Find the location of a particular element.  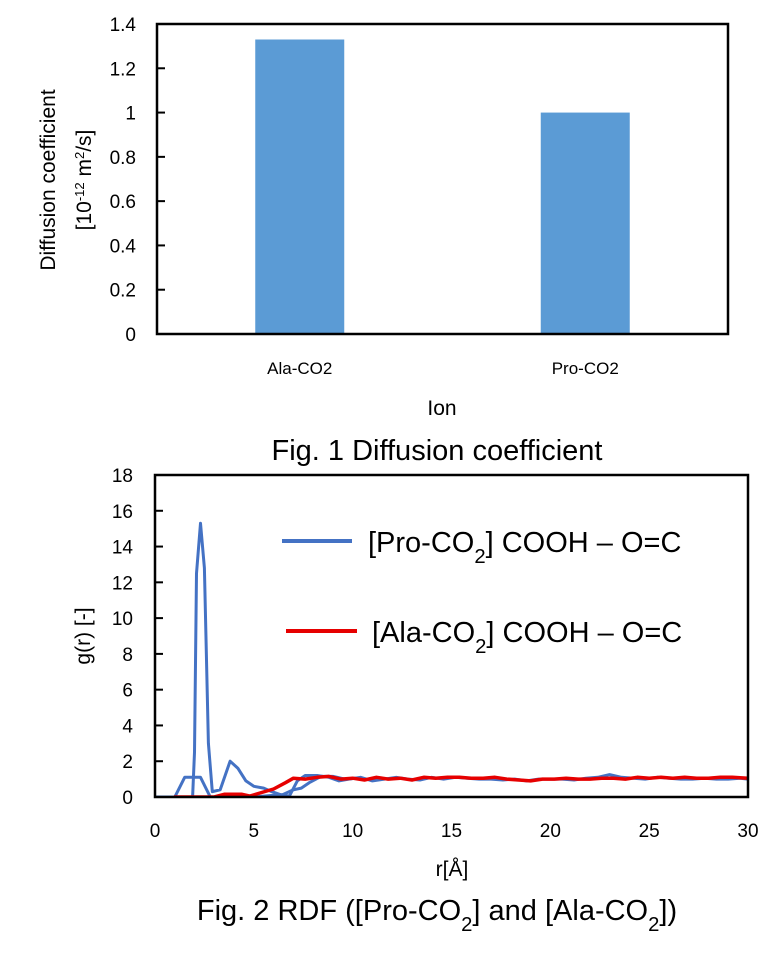

y-axis-title: g(r) [-] is located at coordinates (83, 635).